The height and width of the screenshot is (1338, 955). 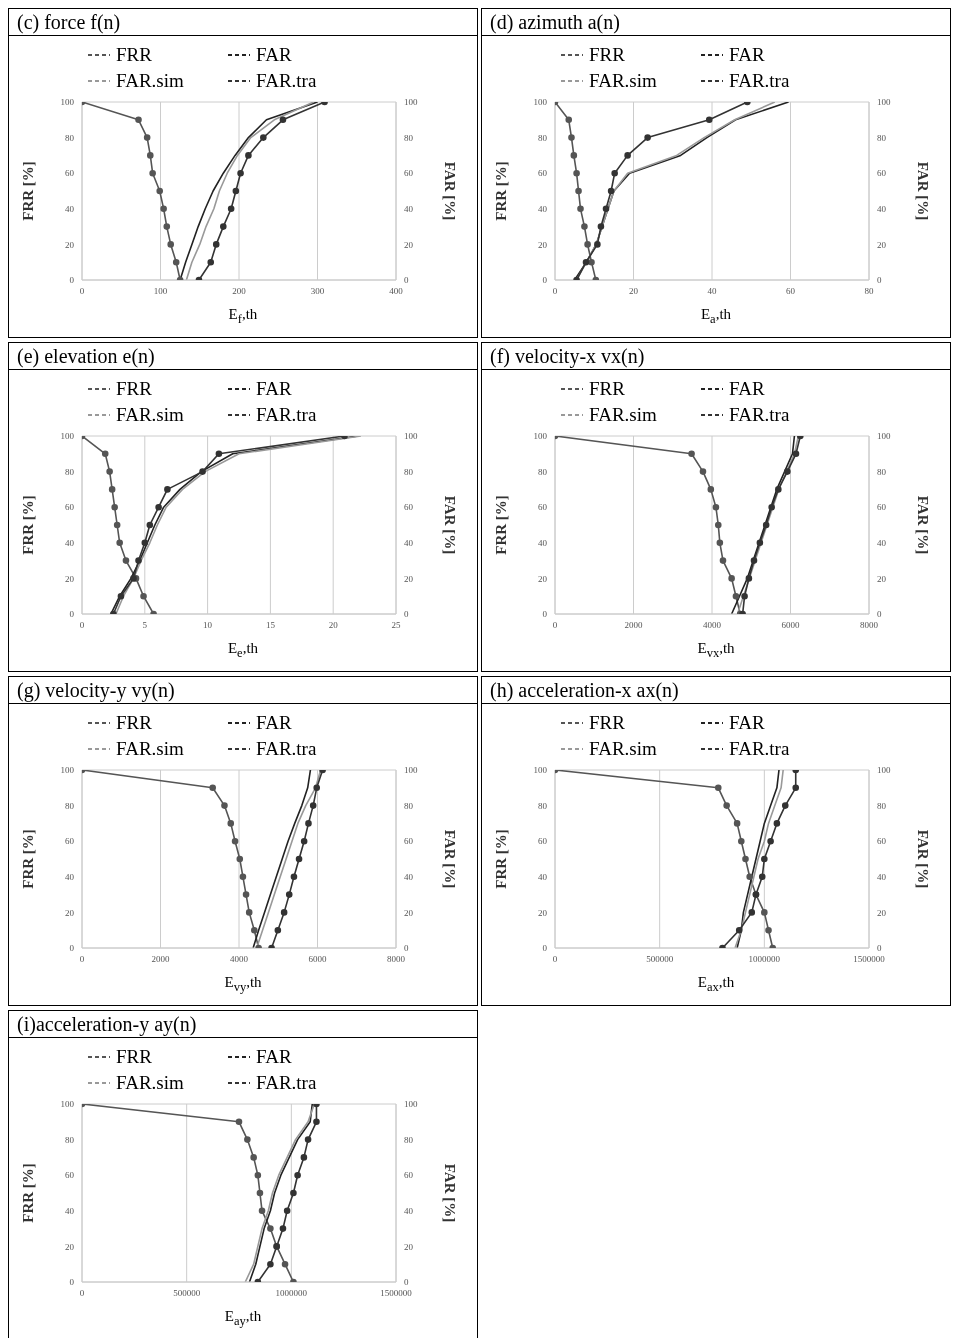 I want to click on x-tick-label: 80, so click(x=869, y=291).